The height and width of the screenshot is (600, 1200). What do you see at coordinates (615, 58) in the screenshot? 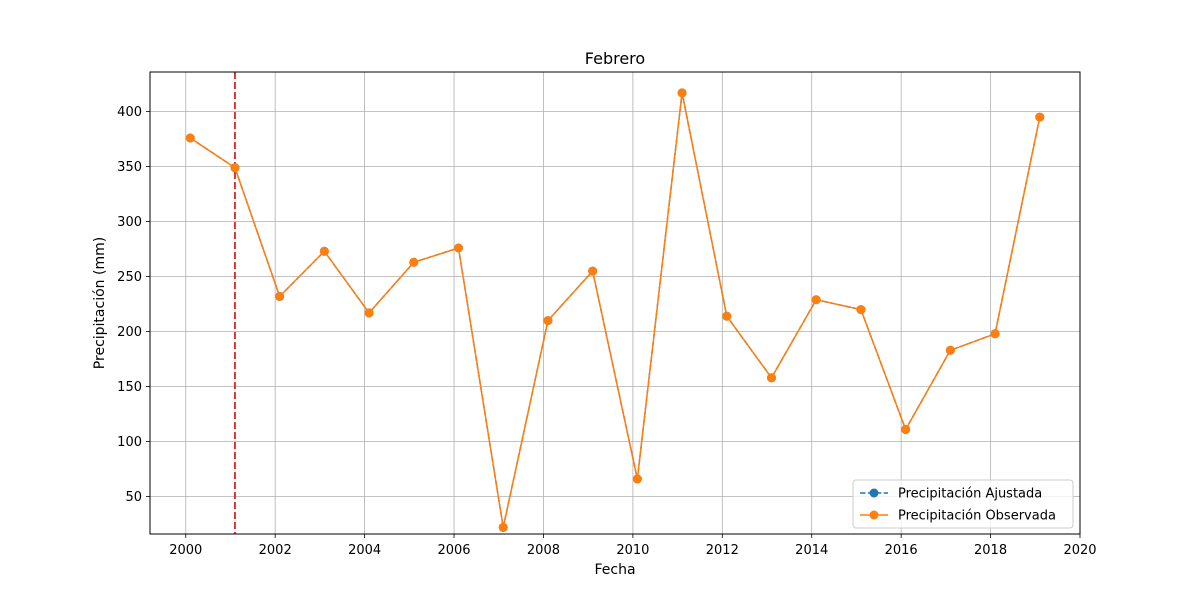
I see `chart-title: Febrero` at bounding box center [615, 58].